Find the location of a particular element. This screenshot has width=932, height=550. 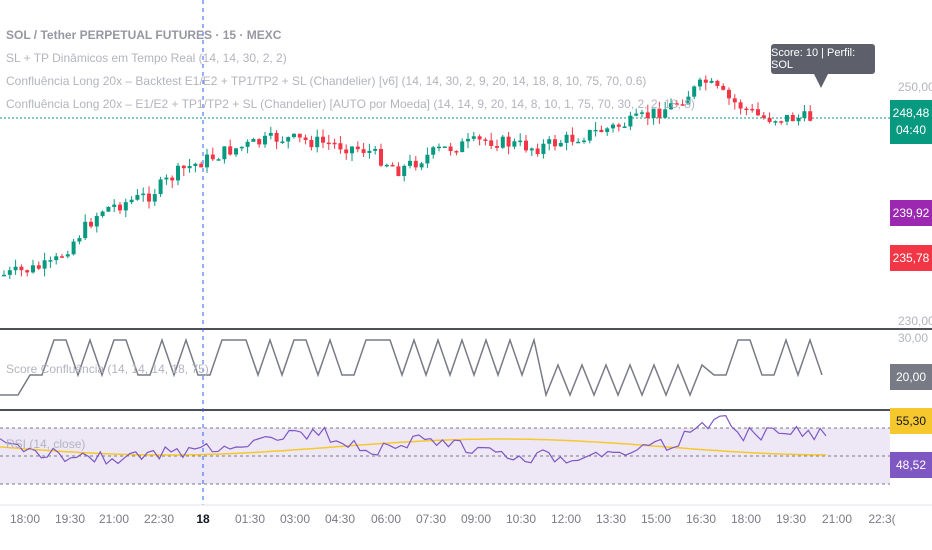

score-line is located at coordinates (411, 367).